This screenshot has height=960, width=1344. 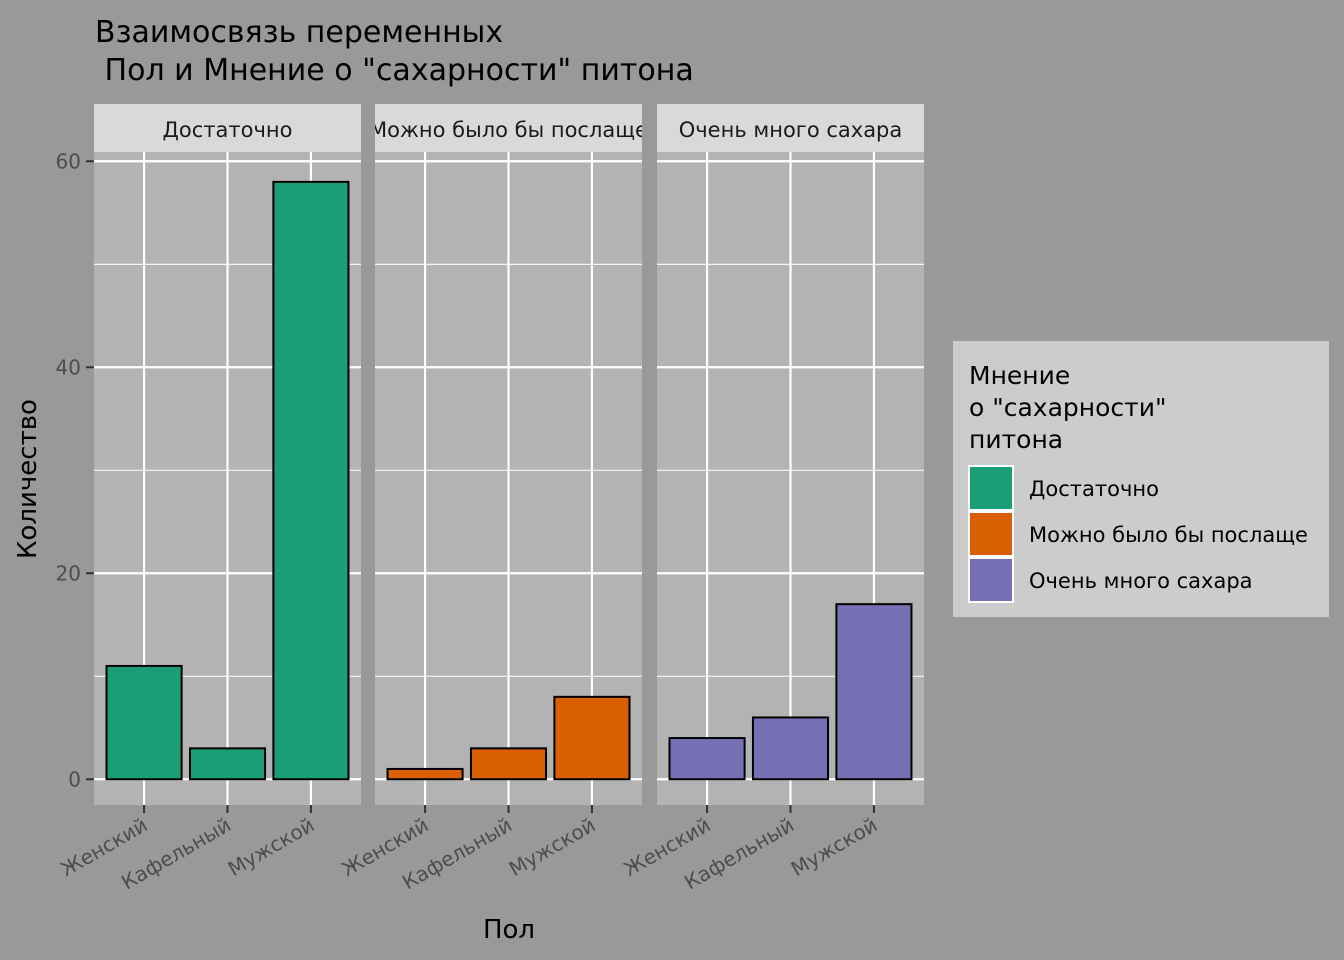 I want to click on facet-strip-label: Достаточно, so click(x=228, y=130).